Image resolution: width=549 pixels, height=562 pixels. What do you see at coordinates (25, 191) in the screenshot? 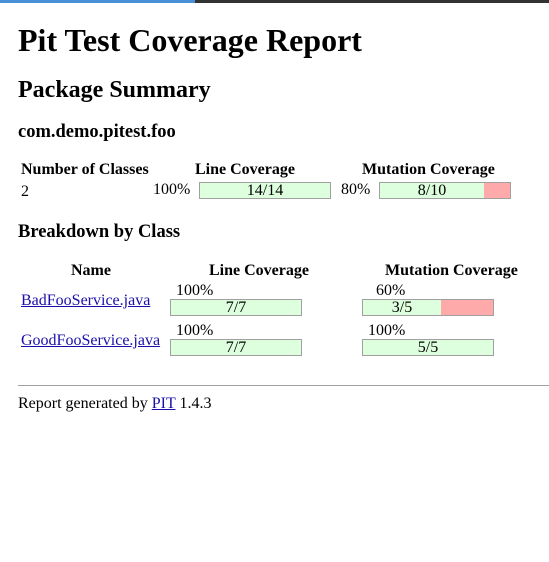
I see `classes-count: 2` at bounding box center [25, 191].